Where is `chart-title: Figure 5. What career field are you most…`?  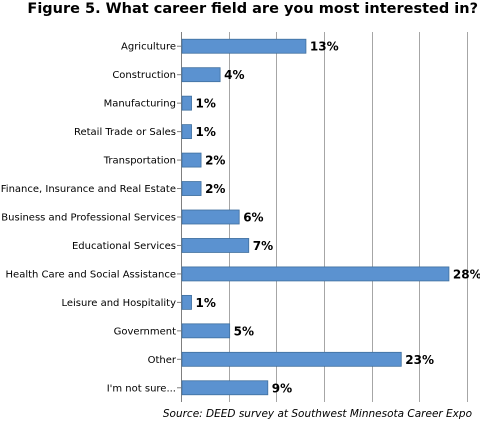
chart-title: Figure 5. What career field are you most… is located at coordinates (252, 9).